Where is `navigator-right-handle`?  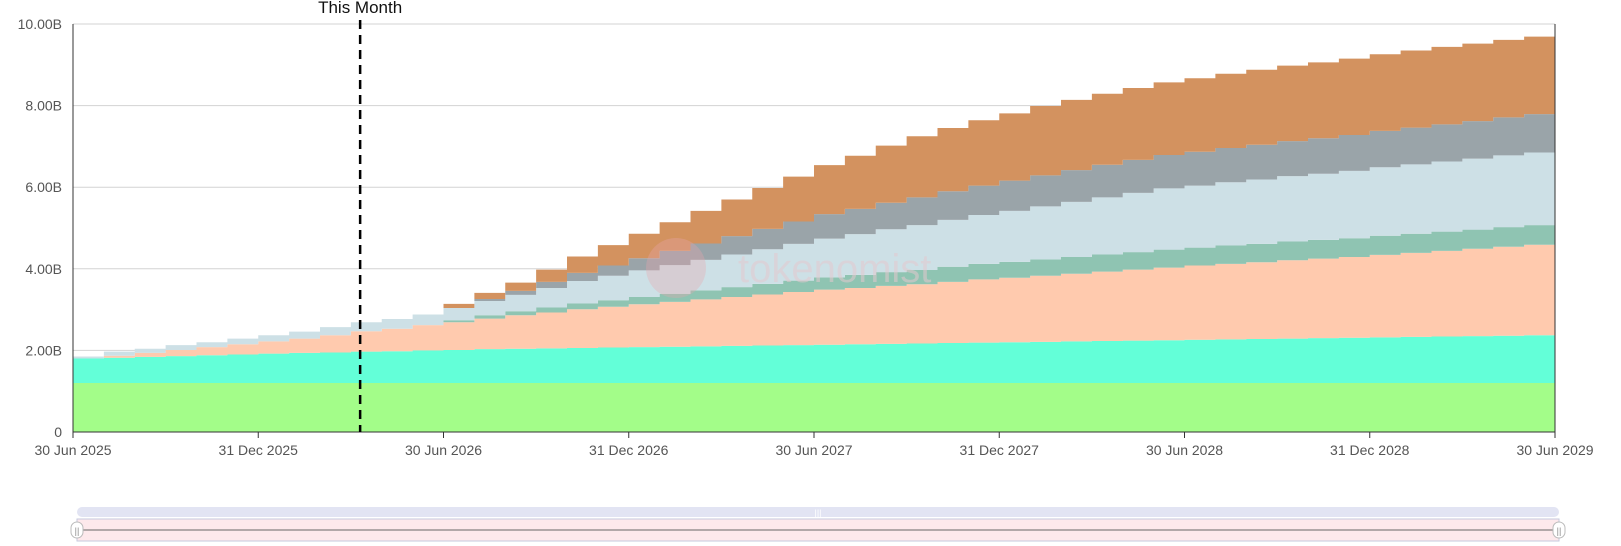 navigator-right-handle is located at coordinates (1559, 530).